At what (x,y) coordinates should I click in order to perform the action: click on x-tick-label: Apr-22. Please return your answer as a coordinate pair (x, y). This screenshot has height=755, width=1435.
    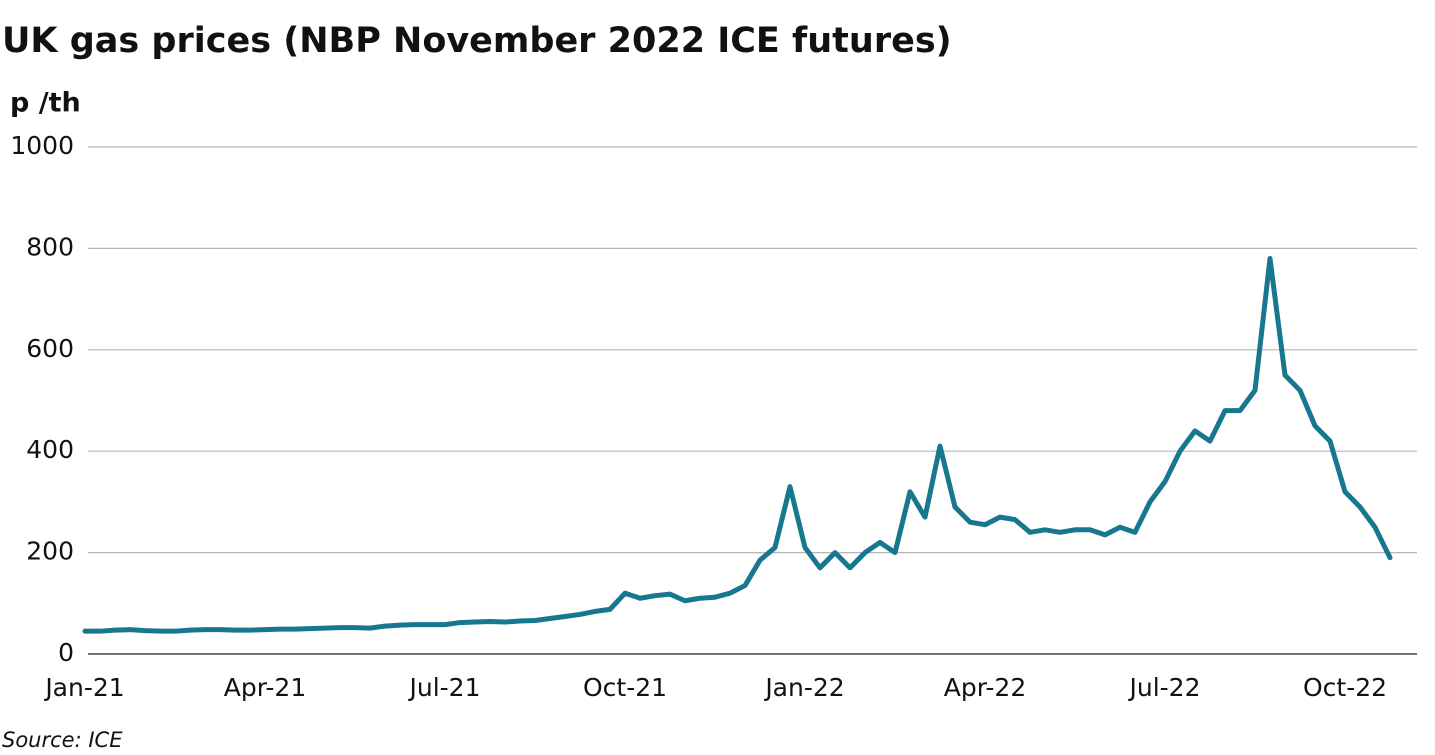
    Looking at the image, I should click on (985, 687).